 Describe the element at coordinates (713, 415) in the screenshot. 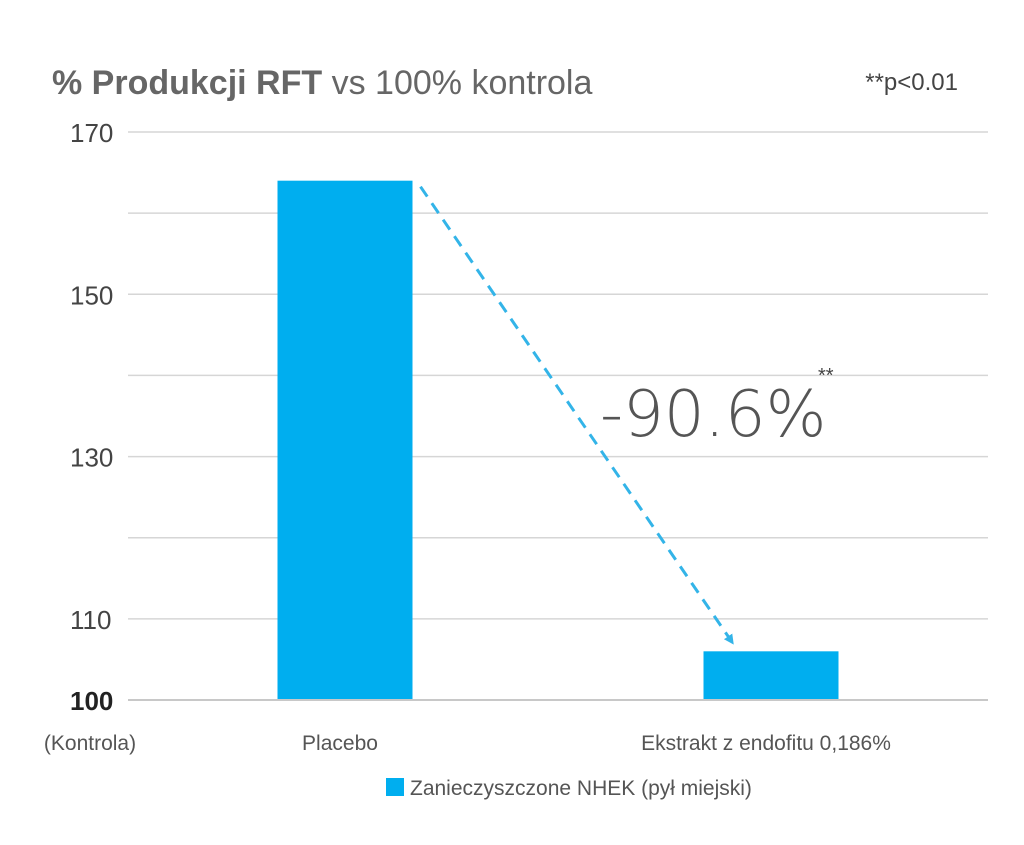

I see `percent-change-label: -90.6%` at that location.